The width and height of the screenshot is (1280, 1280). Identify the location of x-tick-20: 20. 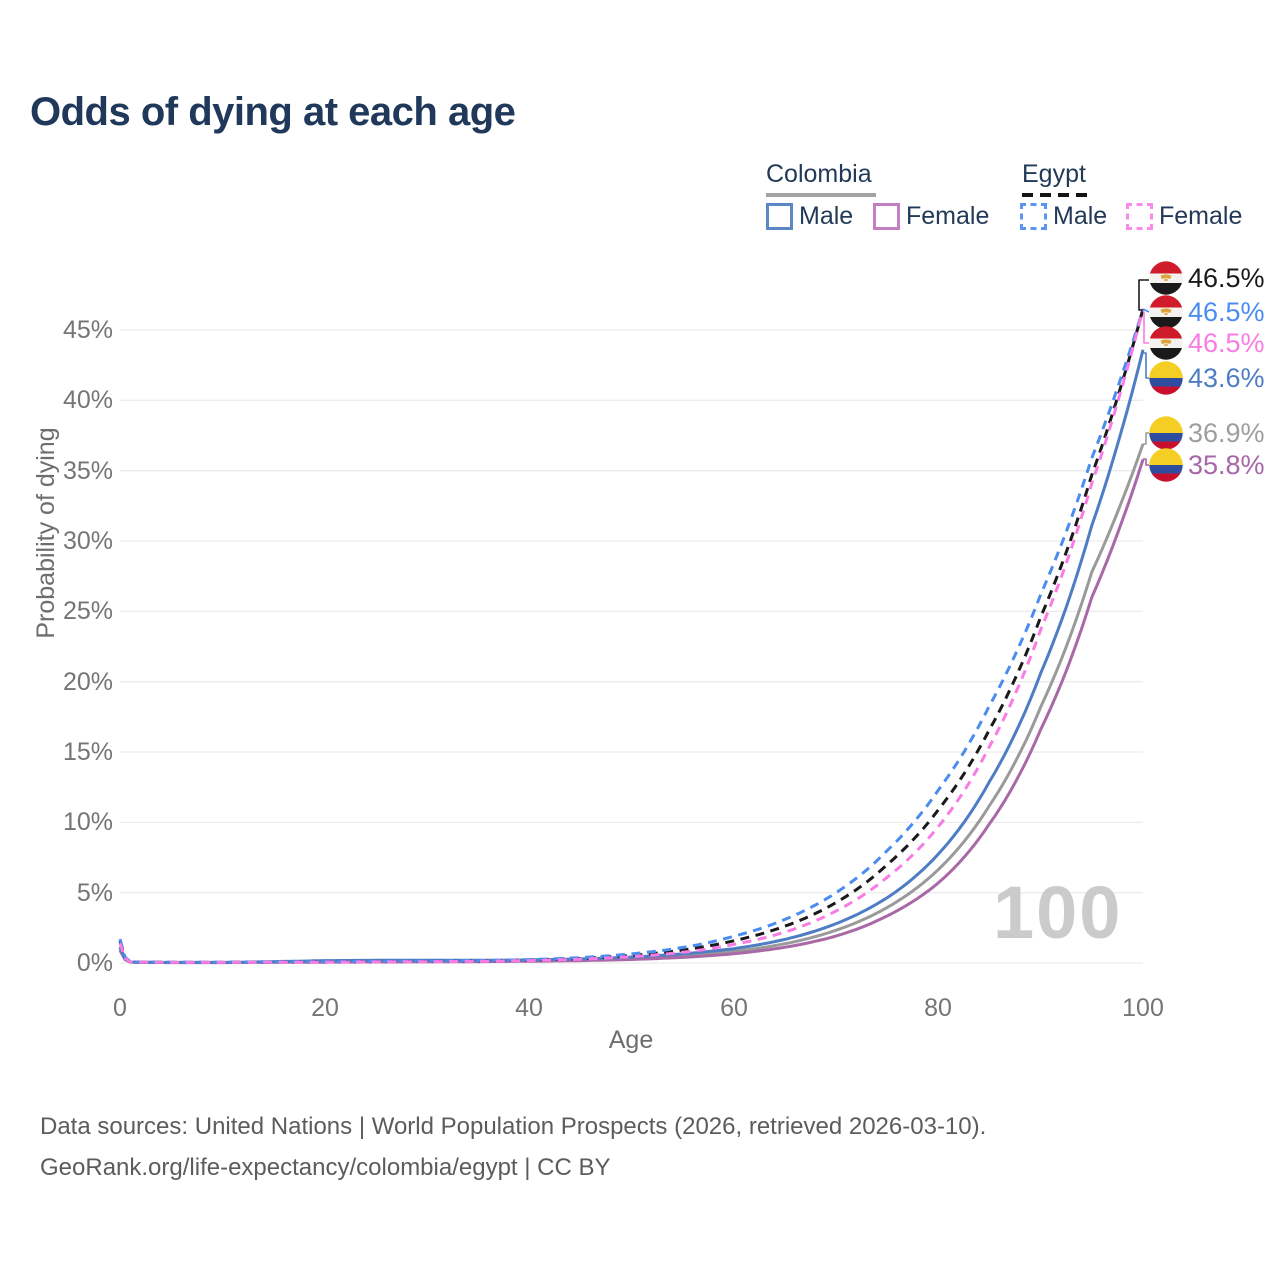
(325, 1008).